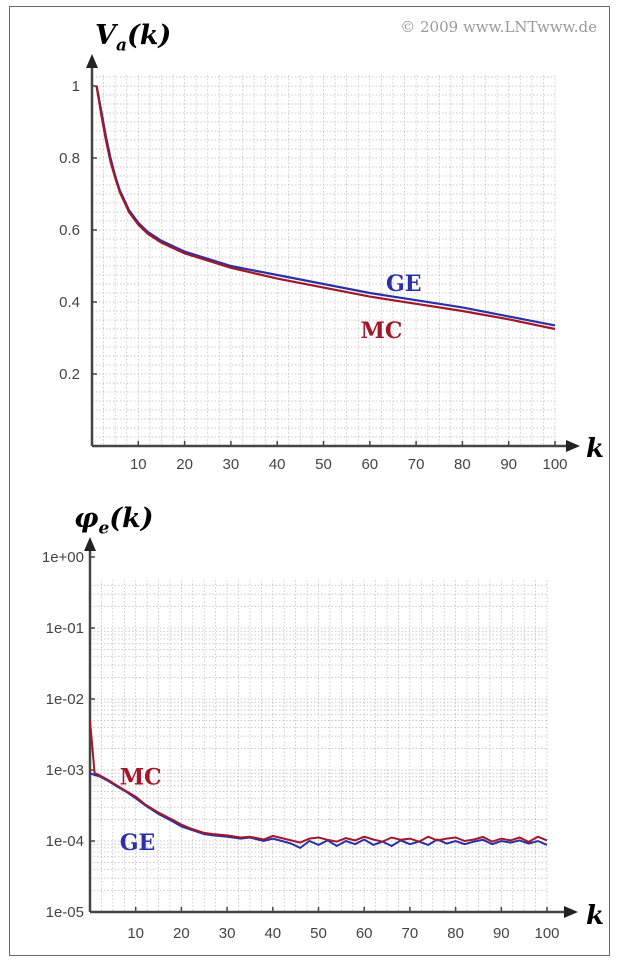  I want to click on bottom-x-tick-label: 100, so click(546, 933).